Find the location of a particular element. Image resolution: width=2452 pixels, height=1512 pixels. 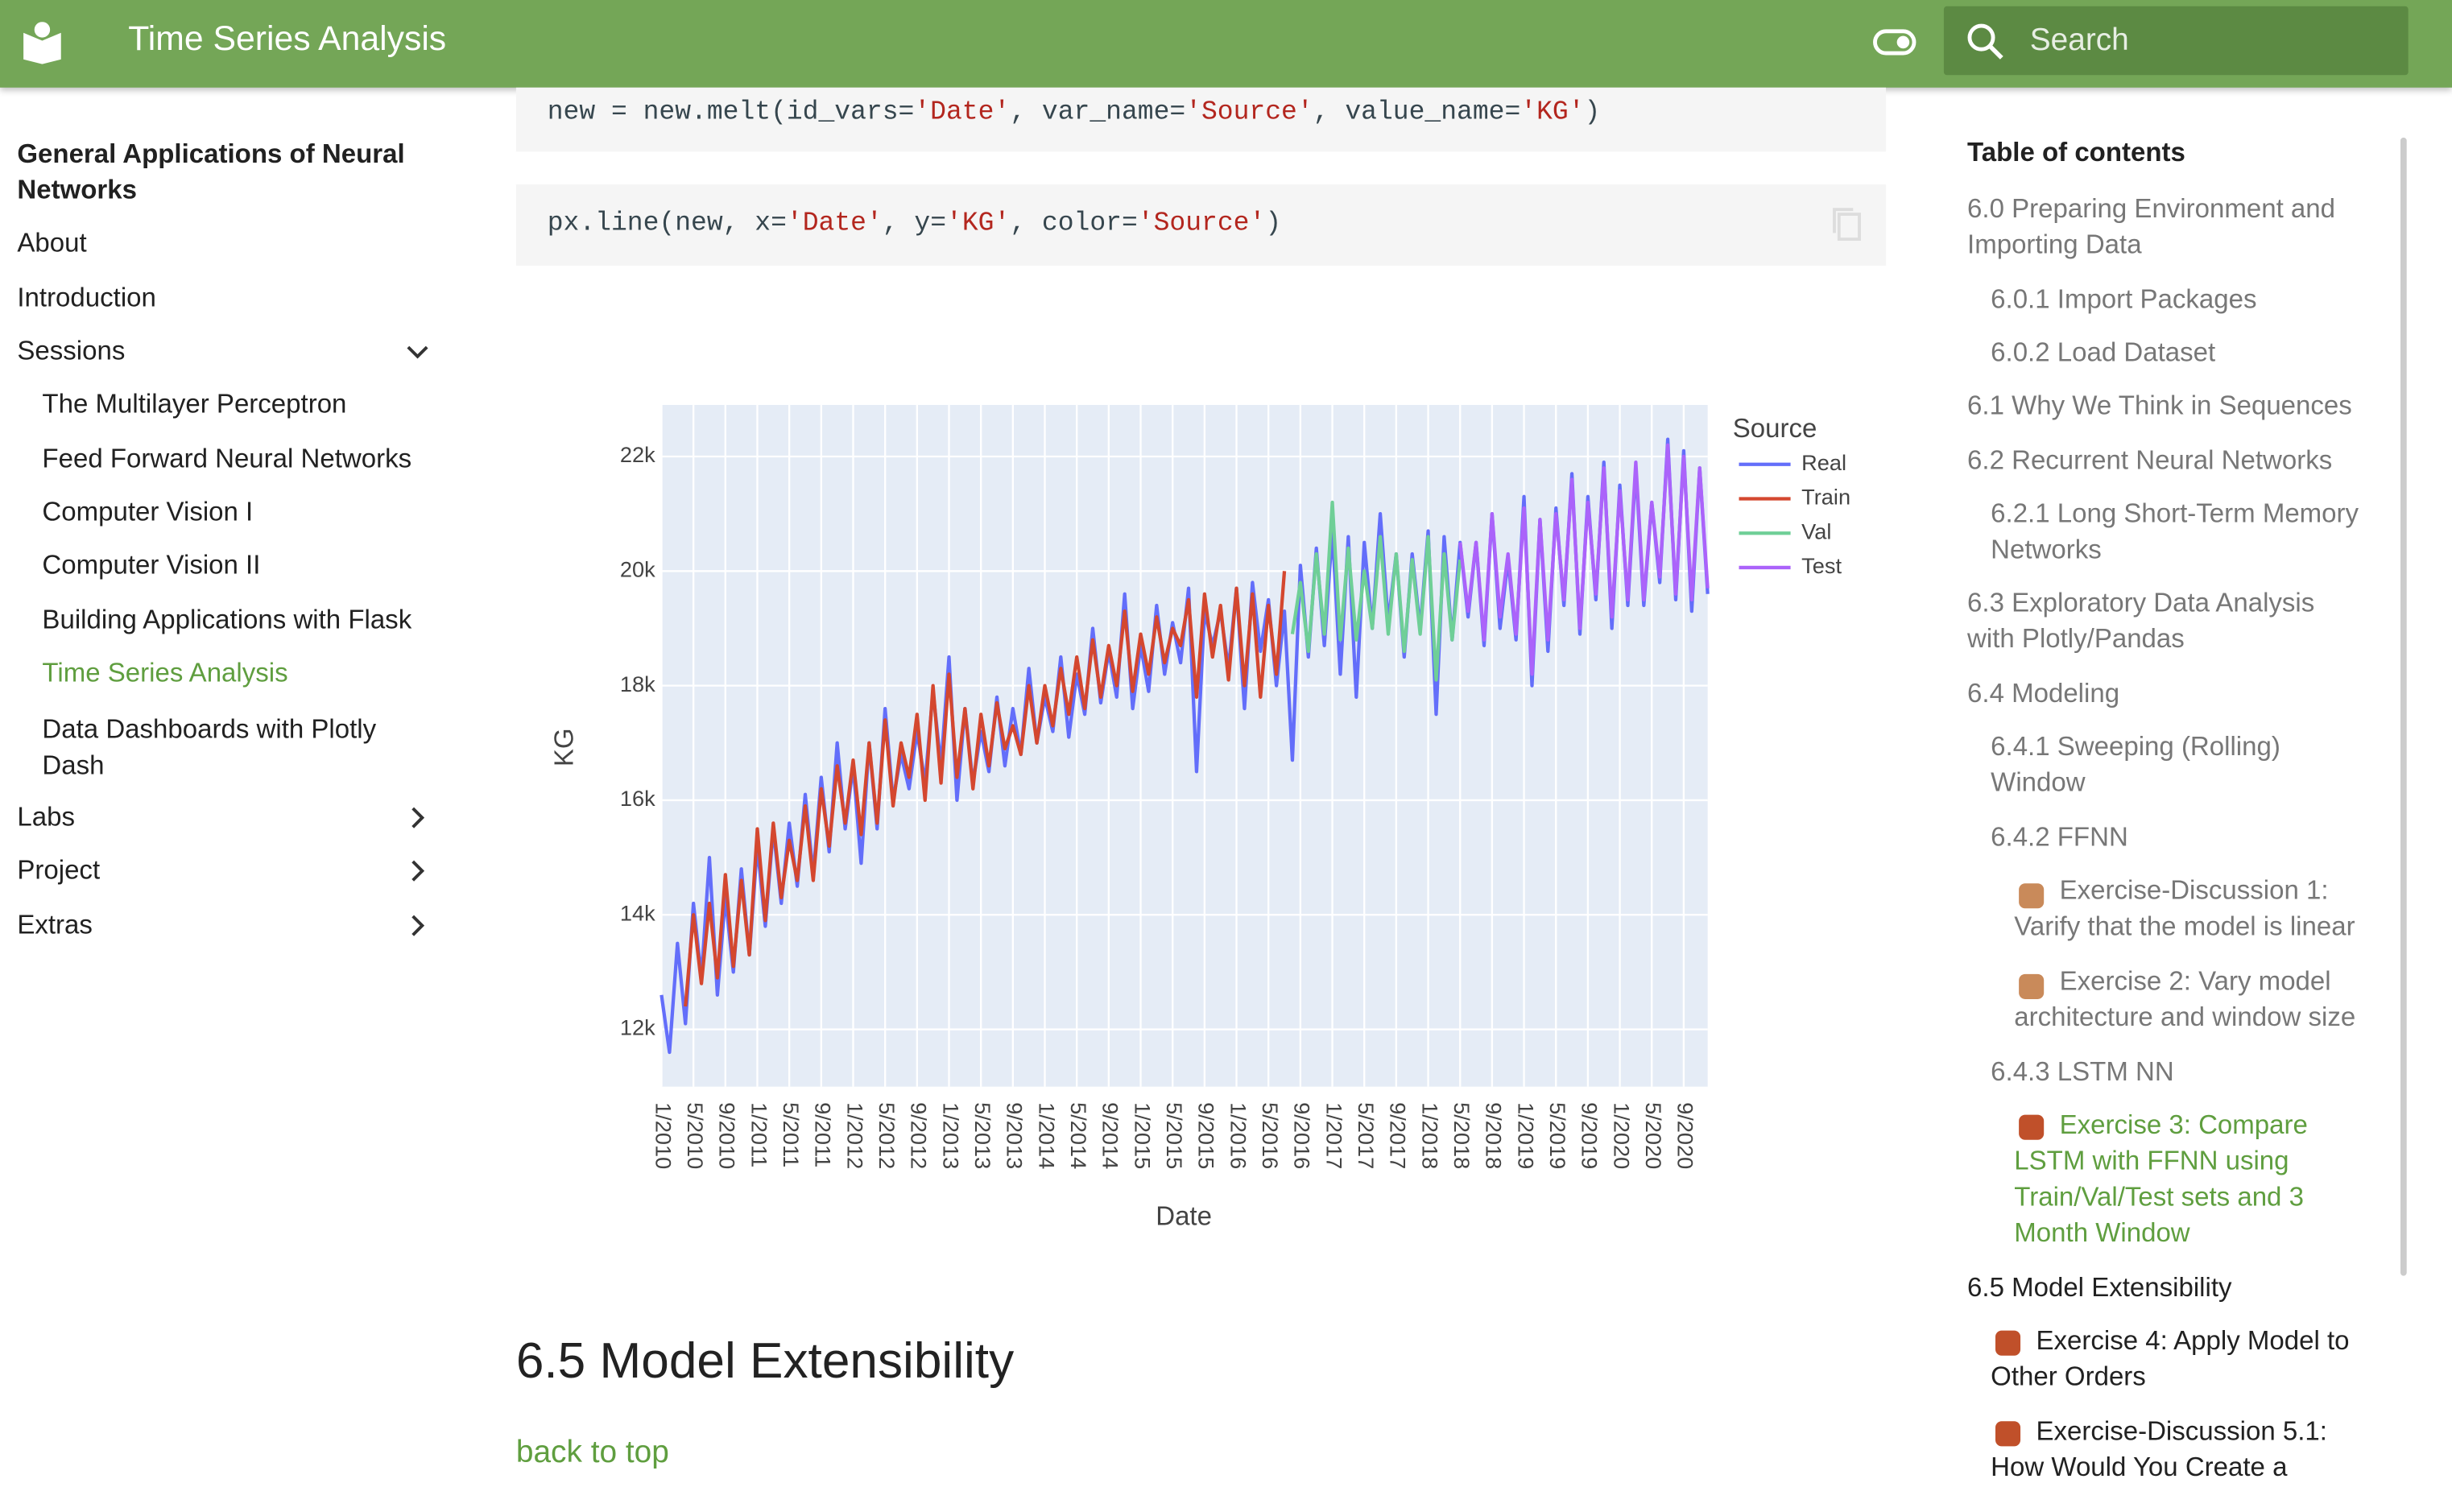

nav-item: Project is located at coordinates (59, 870).